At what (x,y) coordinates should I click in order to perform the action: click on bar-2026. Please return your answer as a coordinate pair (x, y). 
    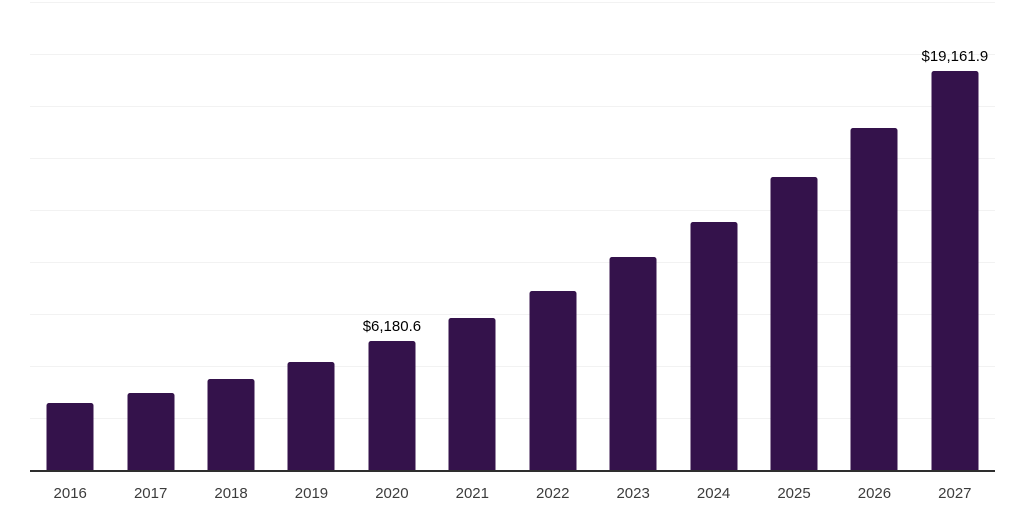
    Looking at the image, I should click on (874, 298).